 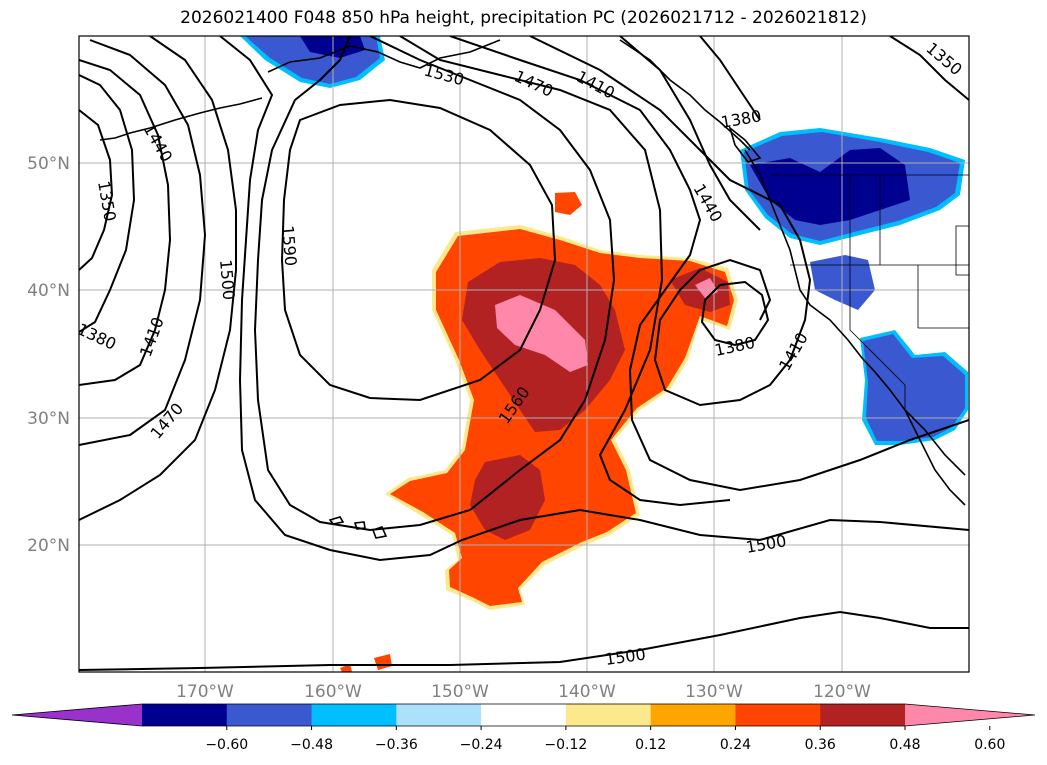 What do you see at coordinates (541, 333) in the screenshot?
I see `precip-fill-pink` at bounding box center [541, 333].